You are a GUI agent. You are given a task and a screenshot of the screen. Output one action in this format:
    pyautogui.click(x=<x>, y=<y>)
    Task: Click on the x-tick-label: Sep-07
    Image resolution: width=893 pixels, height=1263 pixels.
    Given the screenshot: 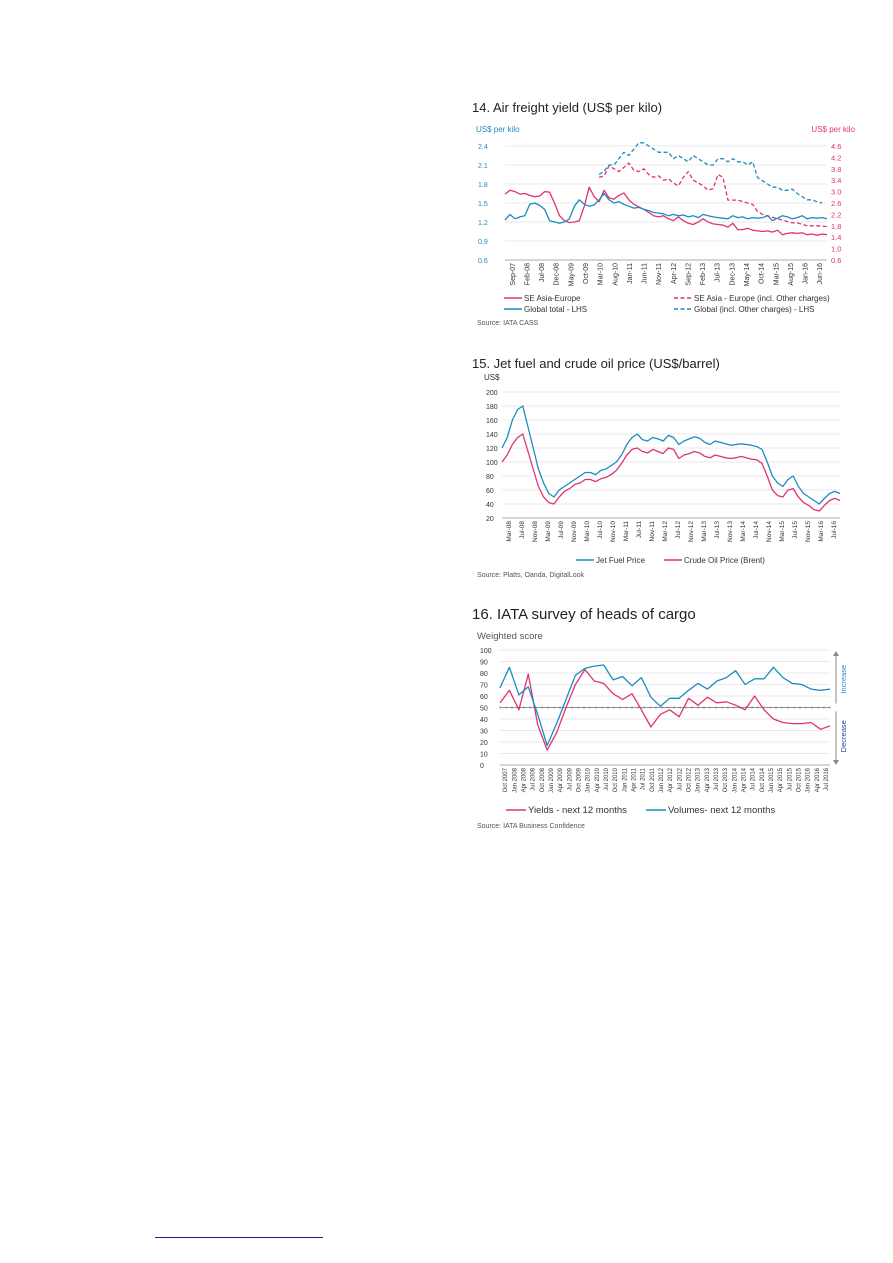 What is the action you would take?
    pyautogui.click(x=513, y=274)
    